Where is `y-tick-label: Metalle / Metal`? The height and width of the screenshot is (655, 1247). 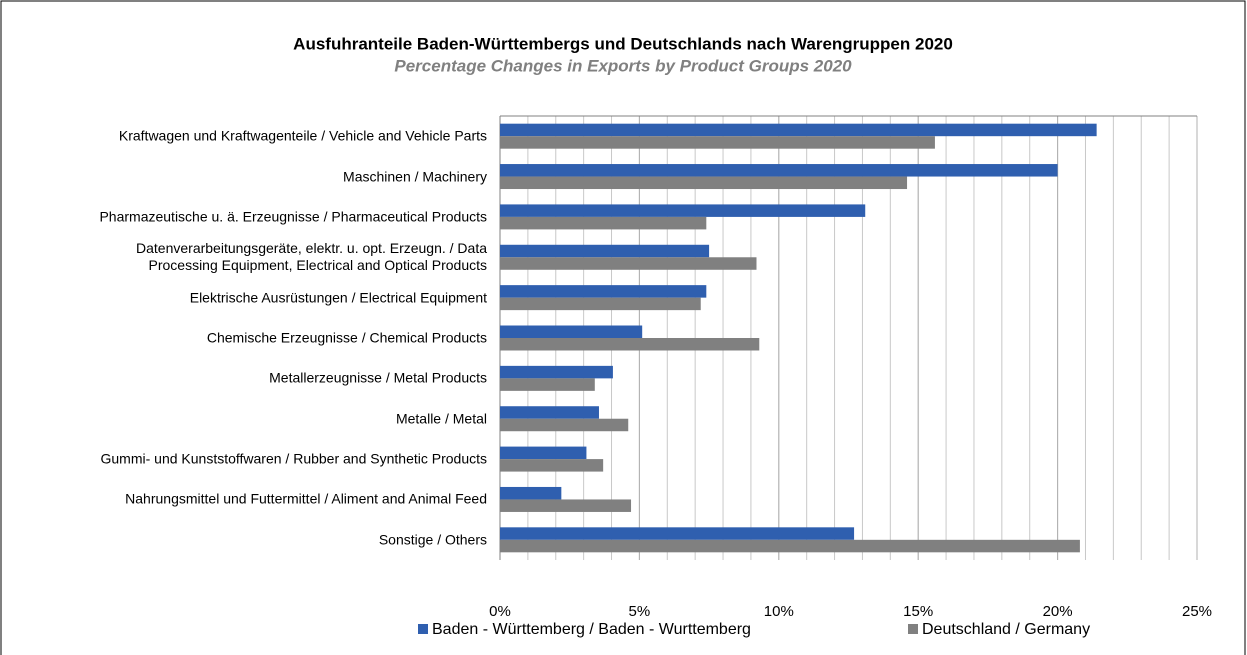
y-tick-label: Metalle / Metal is located at coordinates (441, 418).